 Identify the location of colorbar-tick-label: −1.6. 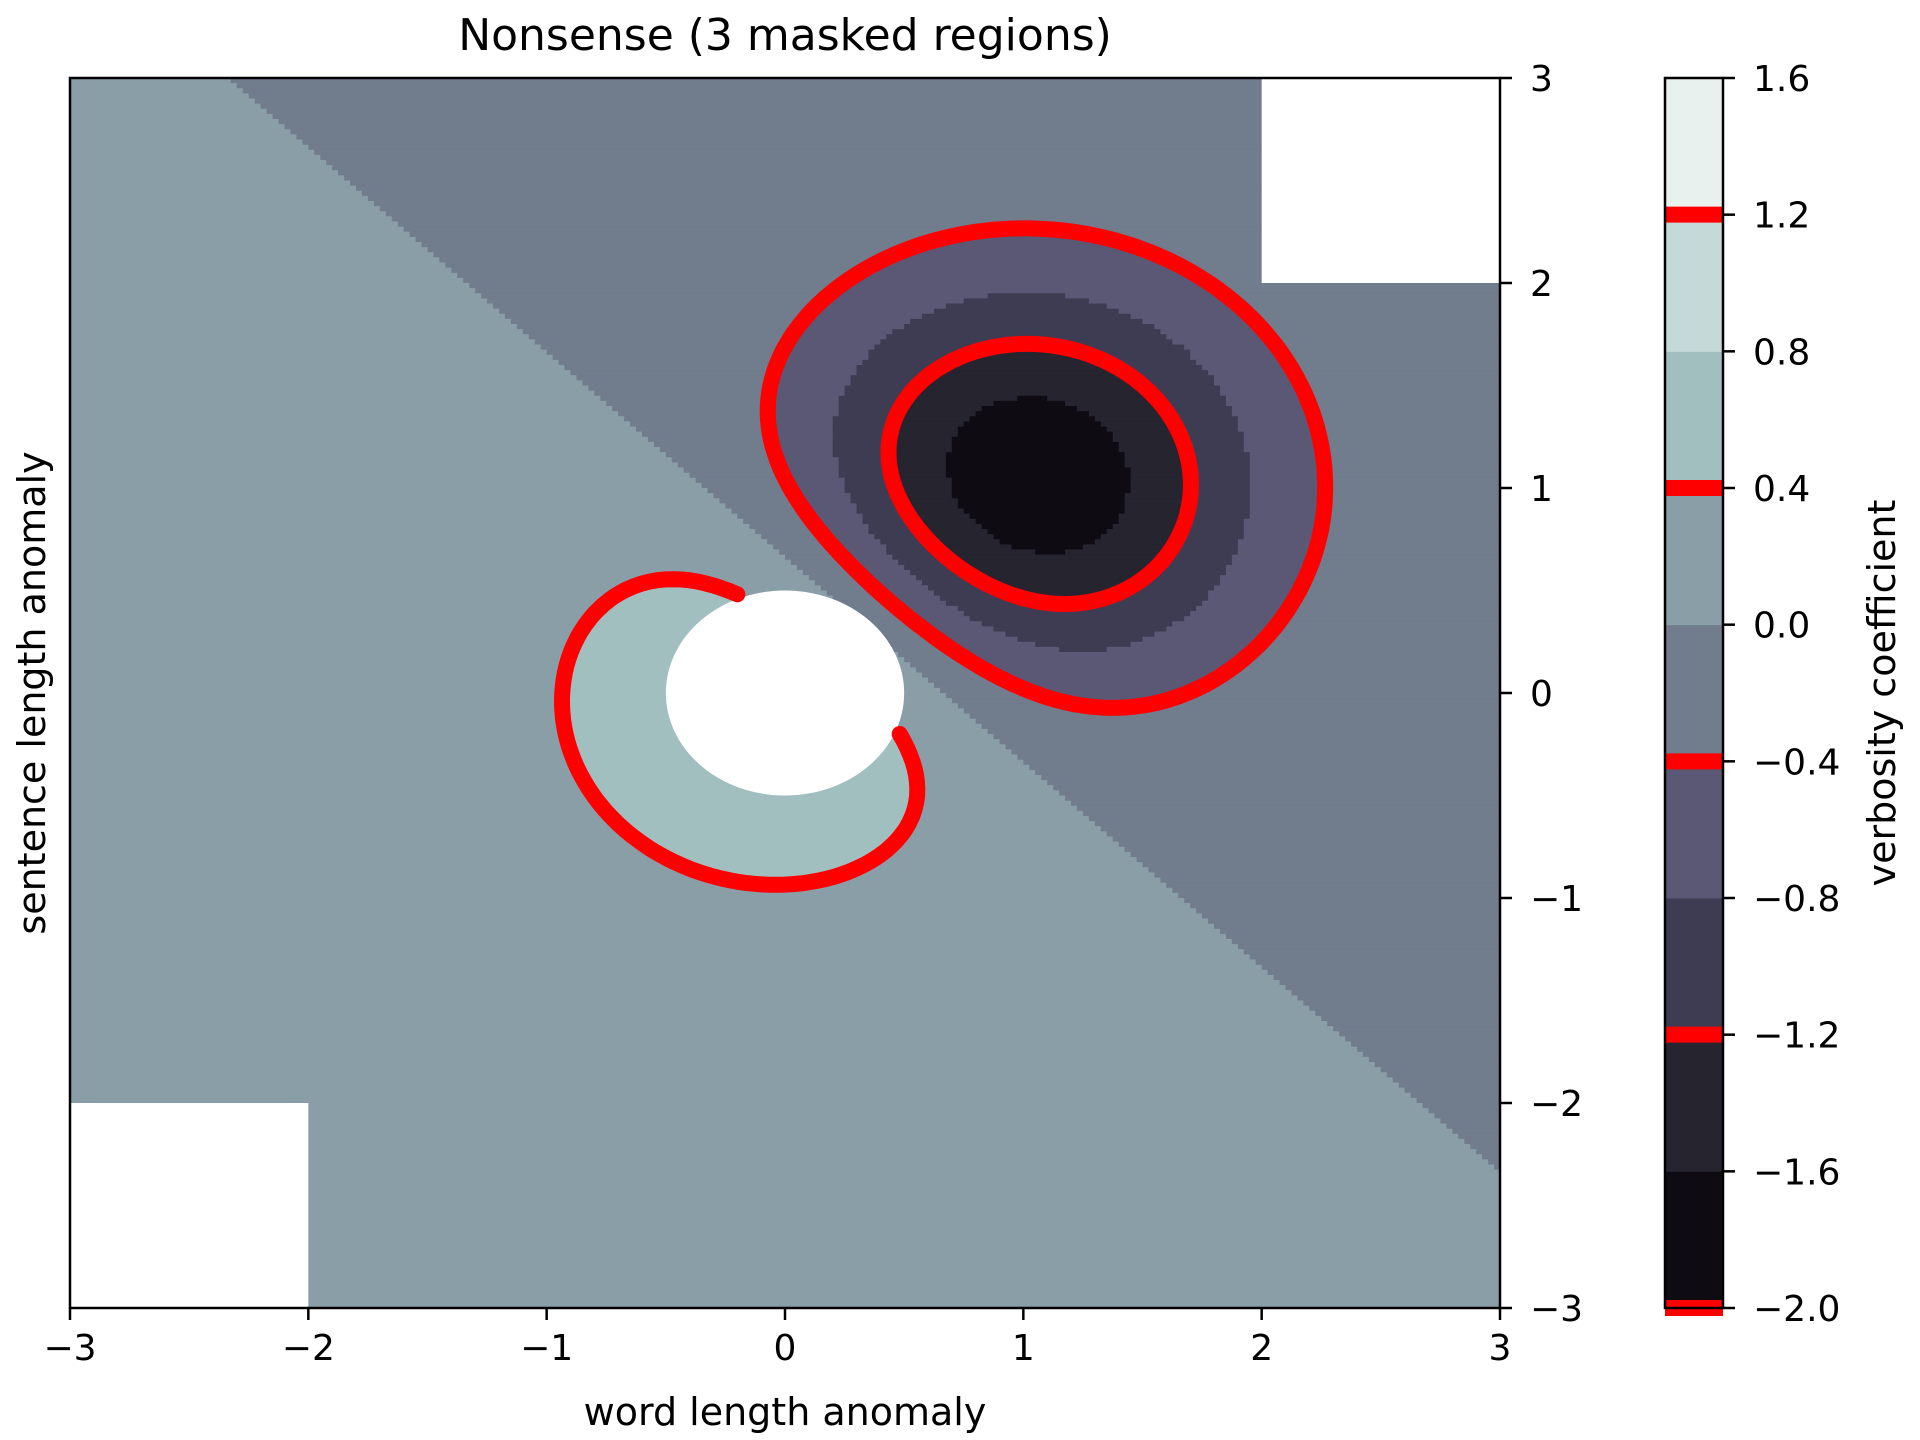
(1796, 1172).